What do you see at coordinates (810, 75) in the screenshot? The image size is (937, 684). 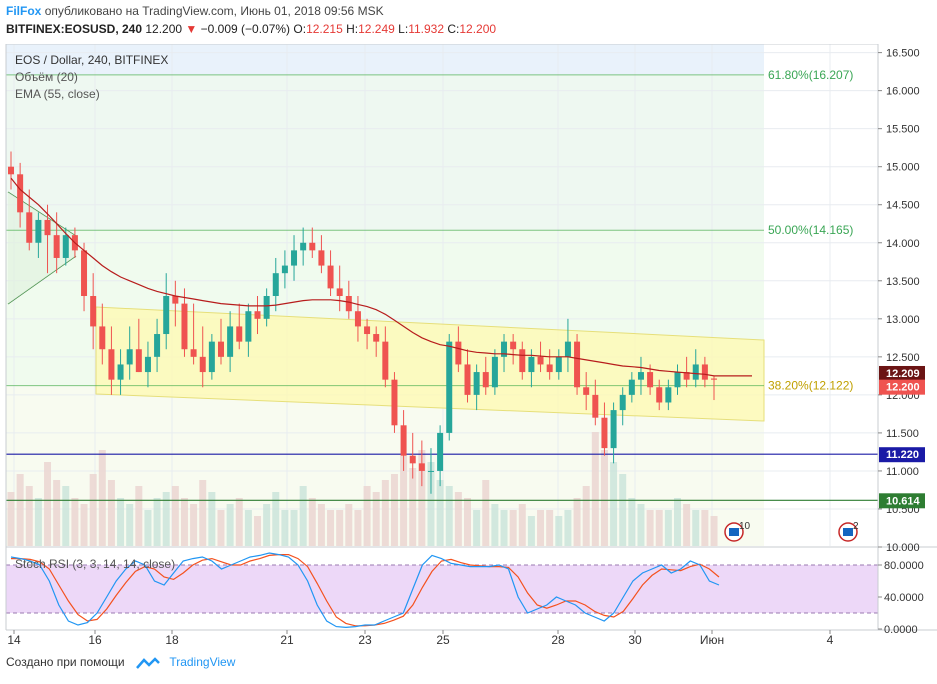 I see `fib-label: 61.80%(16.207)` at bounding box center [810, 75].